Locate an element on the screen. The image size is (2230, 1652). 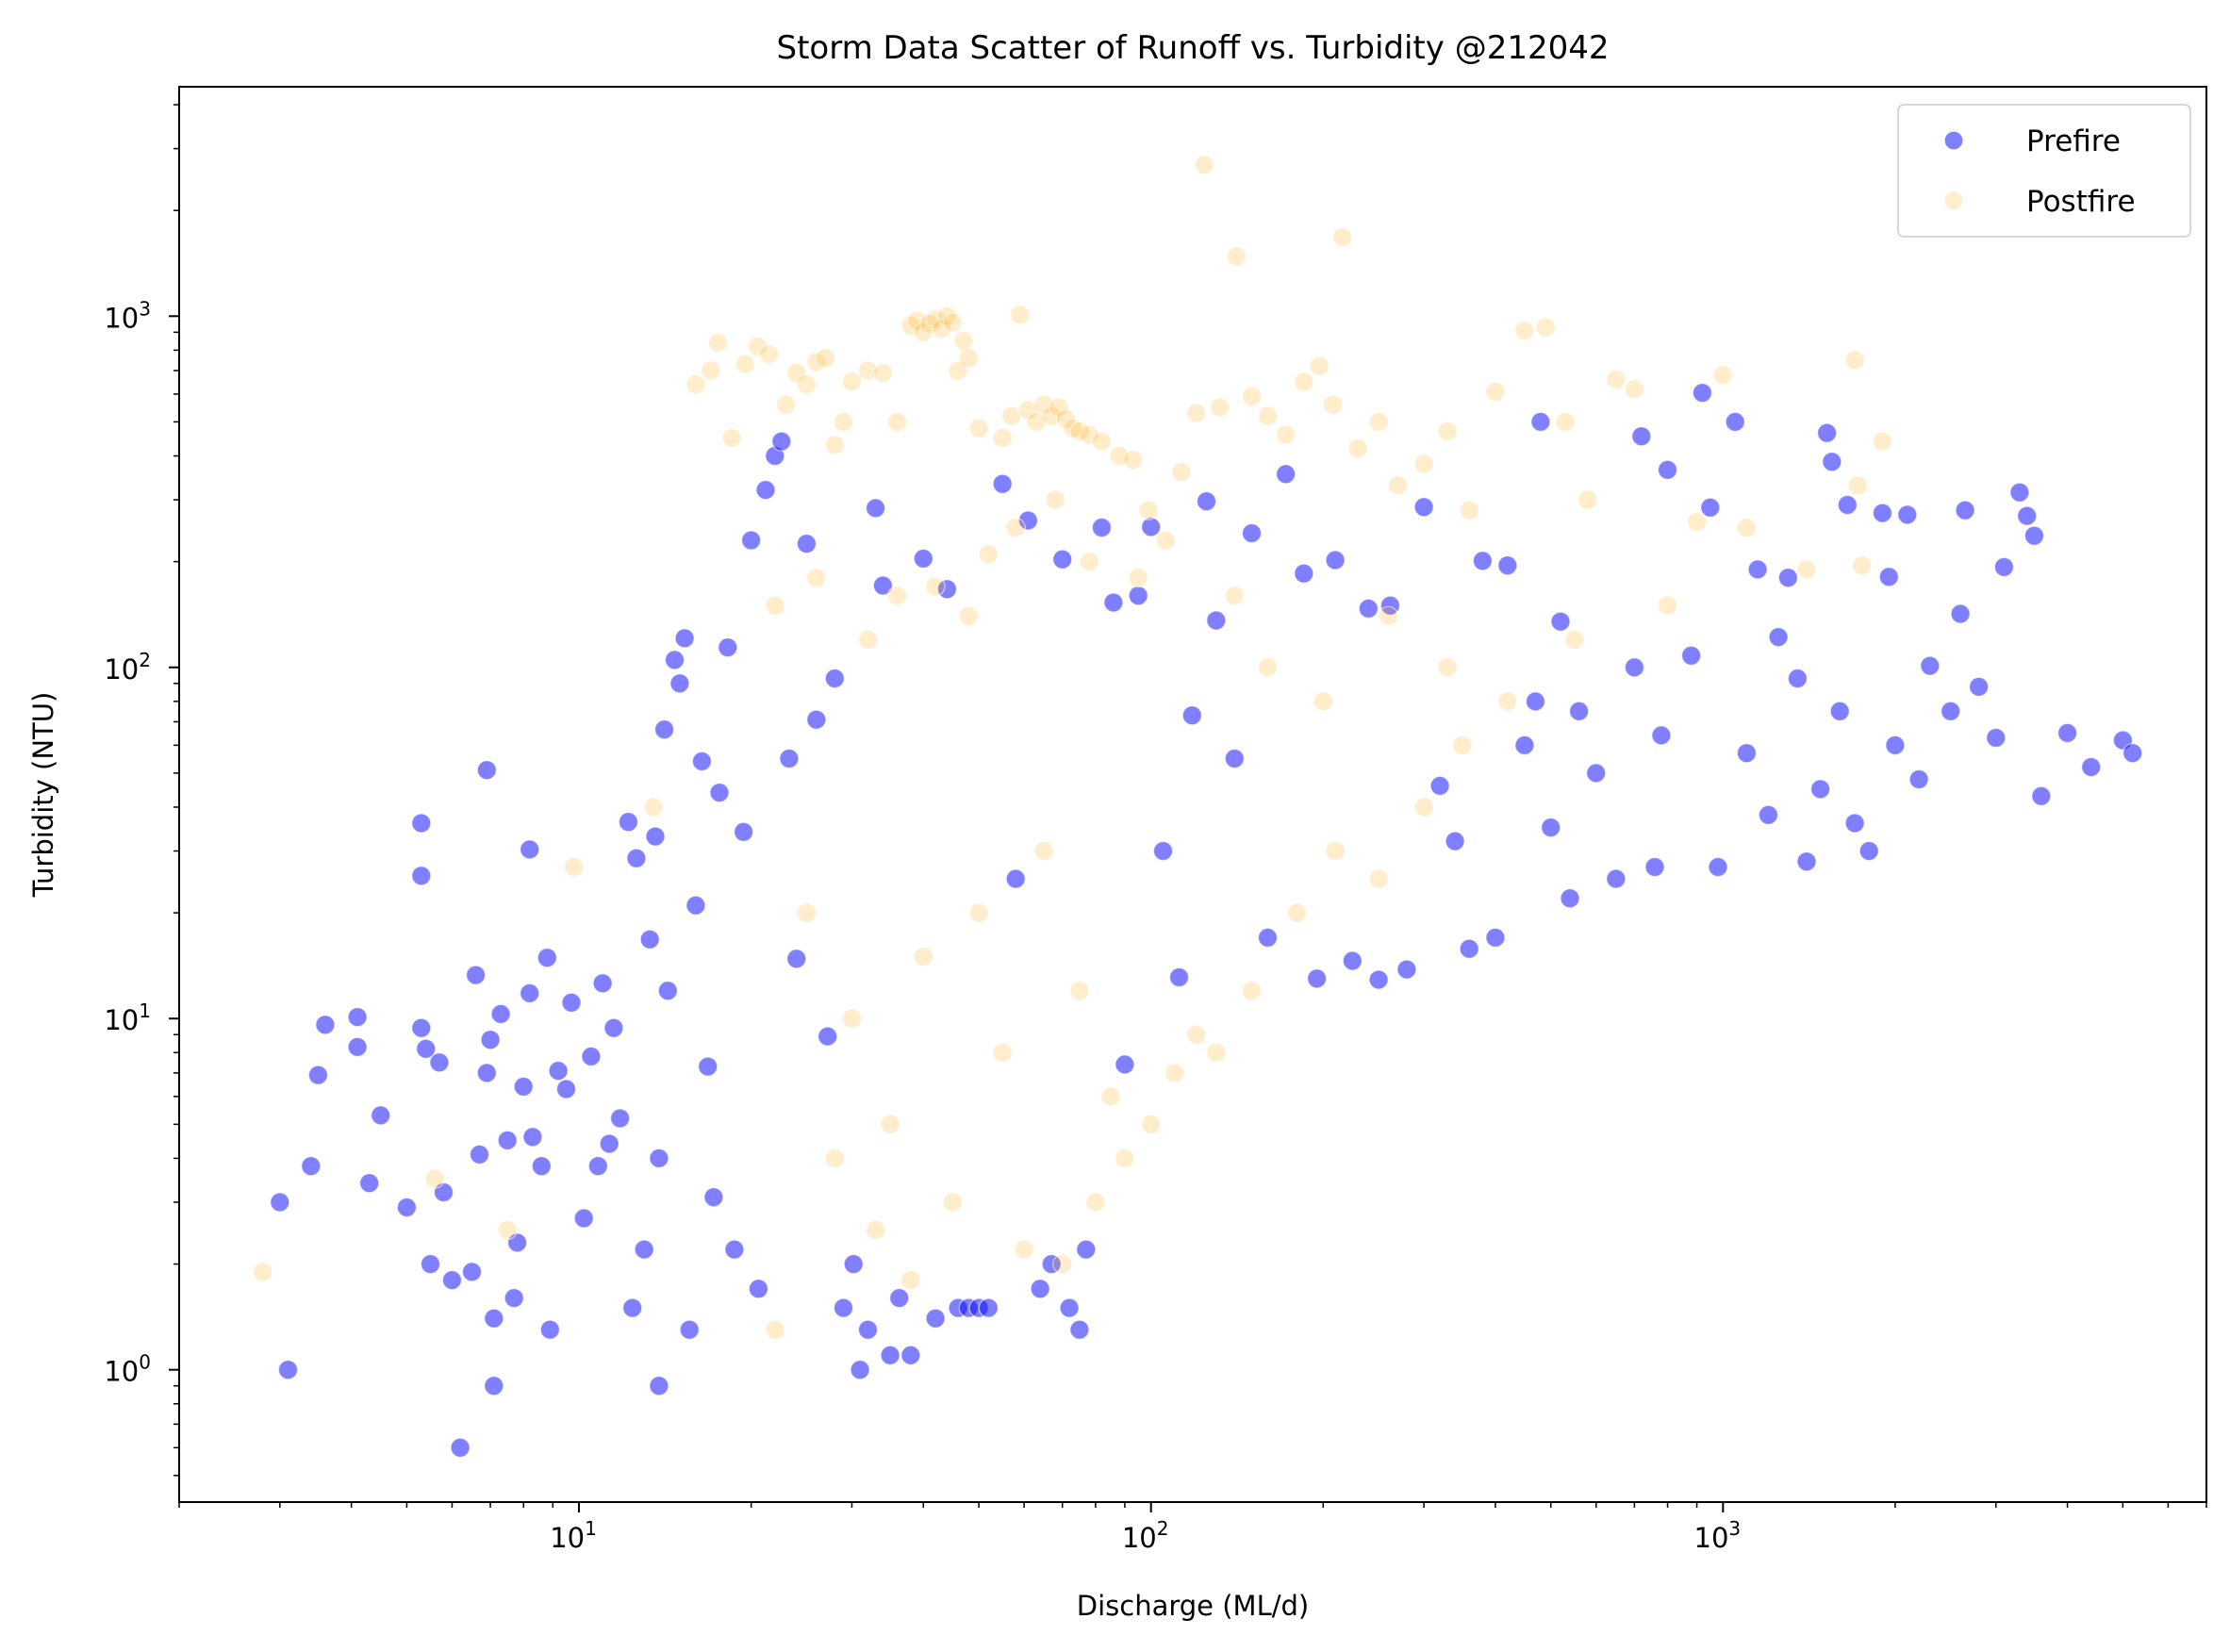
legend-label-prefire: Prefire is located at coordinates (2074, 141).